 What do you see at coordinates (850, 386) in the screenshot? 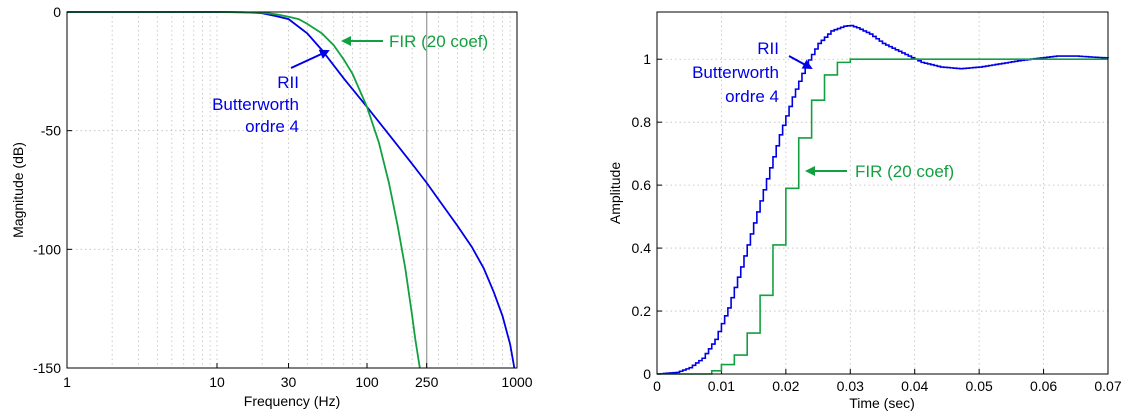
I see `step-x-tick-label: 0.03` at bounding box center [850, 386].